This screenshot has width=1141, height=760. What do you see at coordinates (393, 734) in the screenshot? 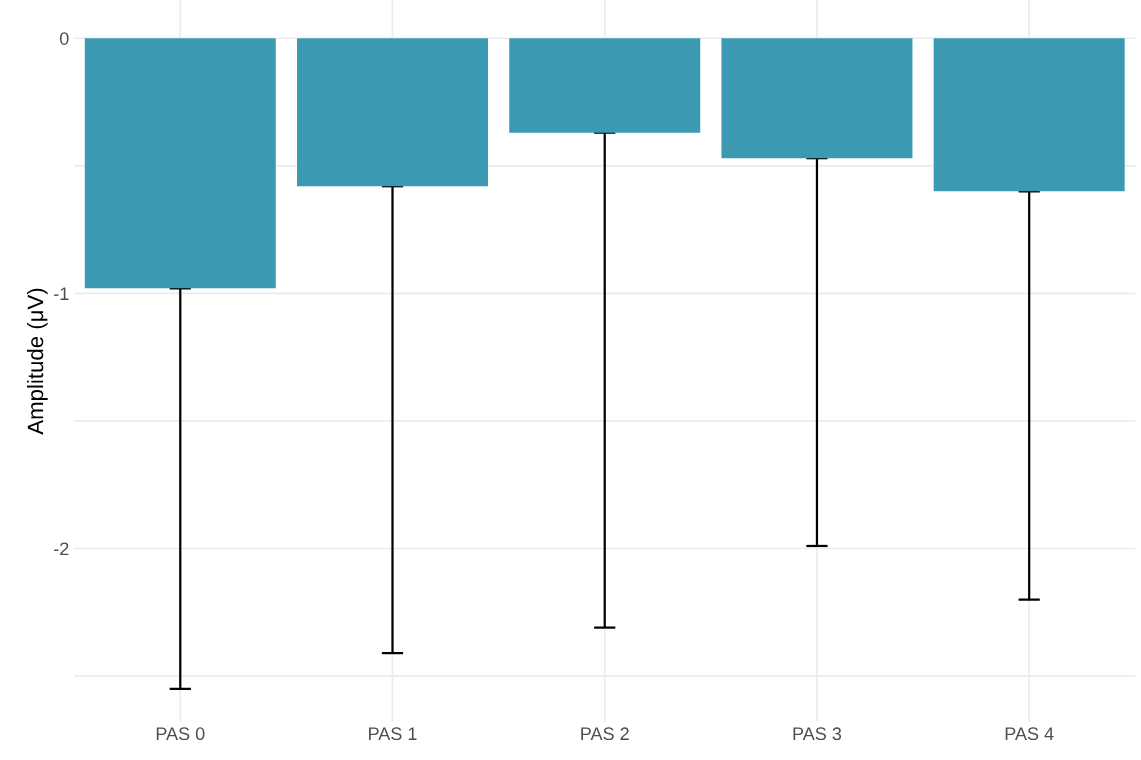
I see `x-tick-label: PAS 1` at bounding box center [393, 734].